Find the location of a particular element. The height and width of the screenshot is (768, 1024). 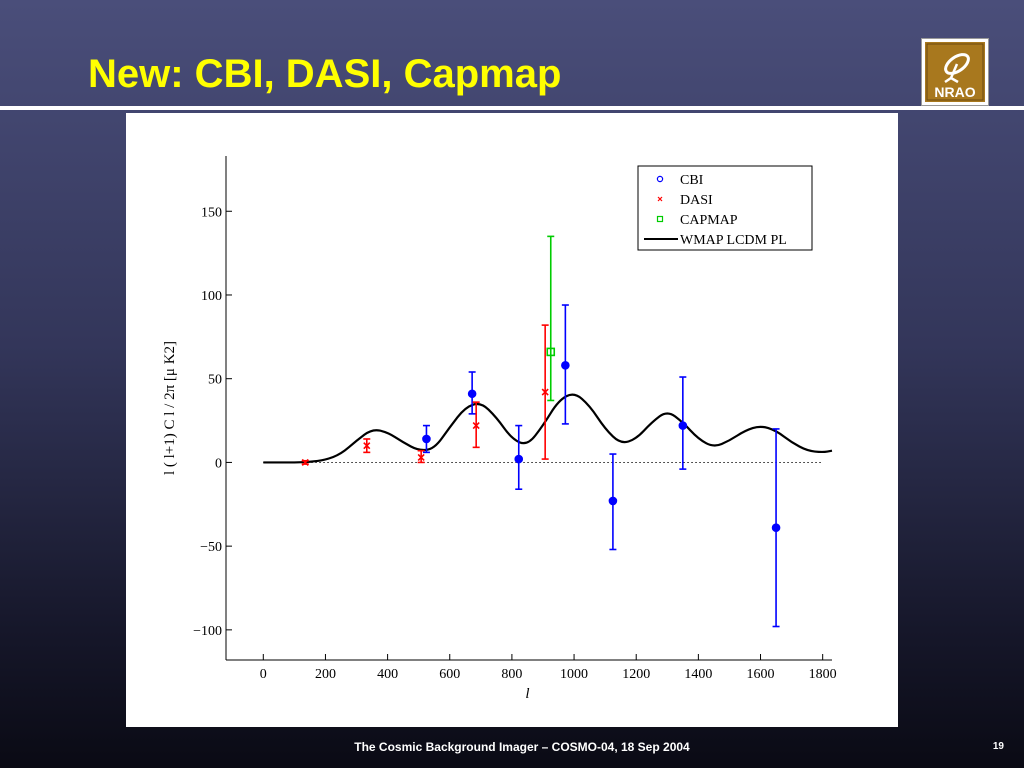

y-tick-label: 150 is located at coordinates (211, 212).